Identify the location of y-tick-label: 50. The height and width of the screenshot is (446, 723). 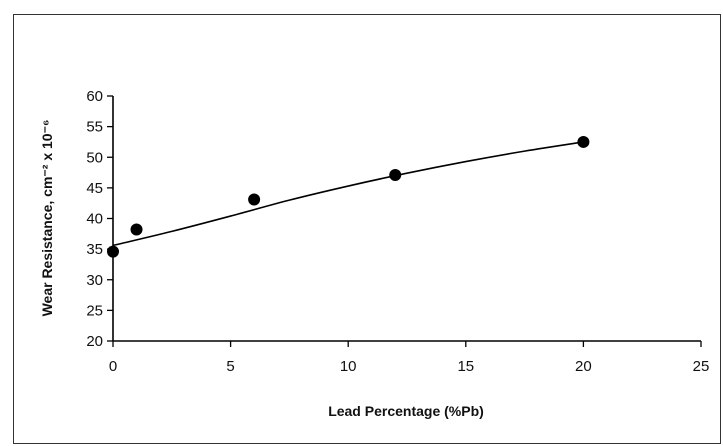
(94, 157).